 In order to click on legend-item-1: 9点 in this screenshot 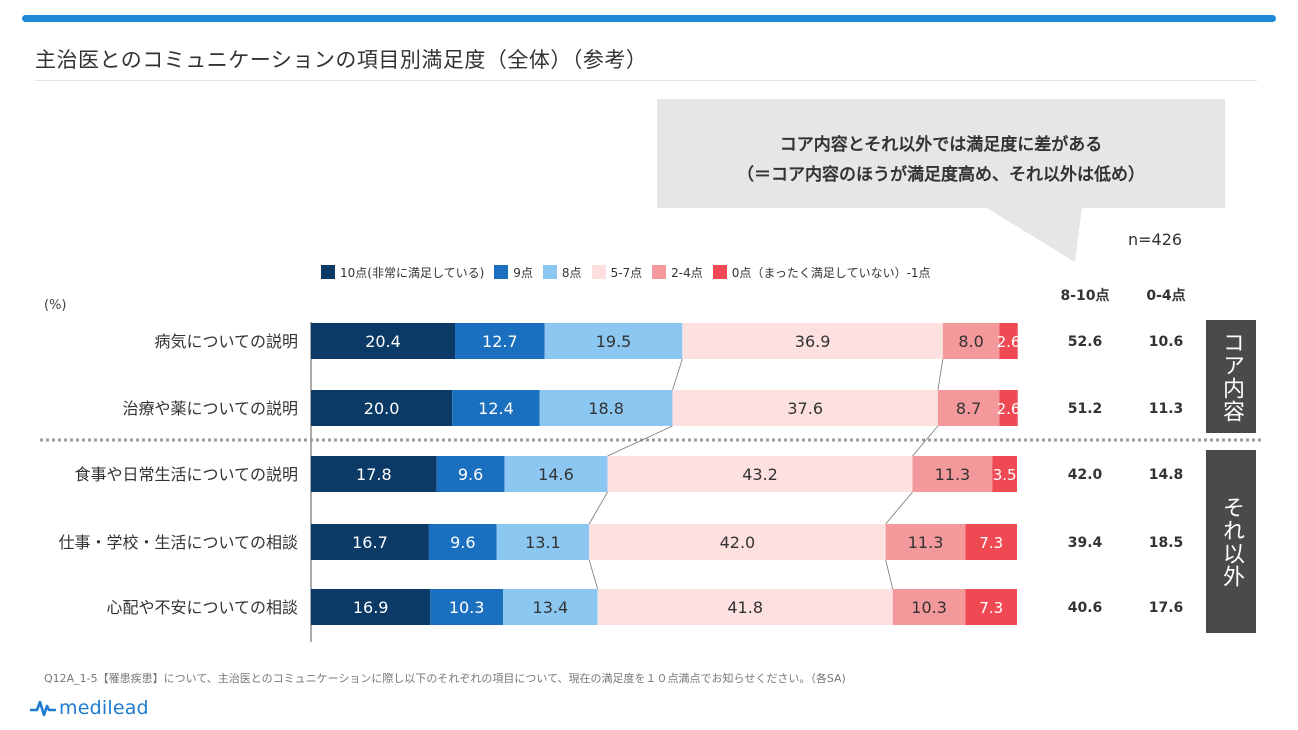, I will do `click(513, 272)`.